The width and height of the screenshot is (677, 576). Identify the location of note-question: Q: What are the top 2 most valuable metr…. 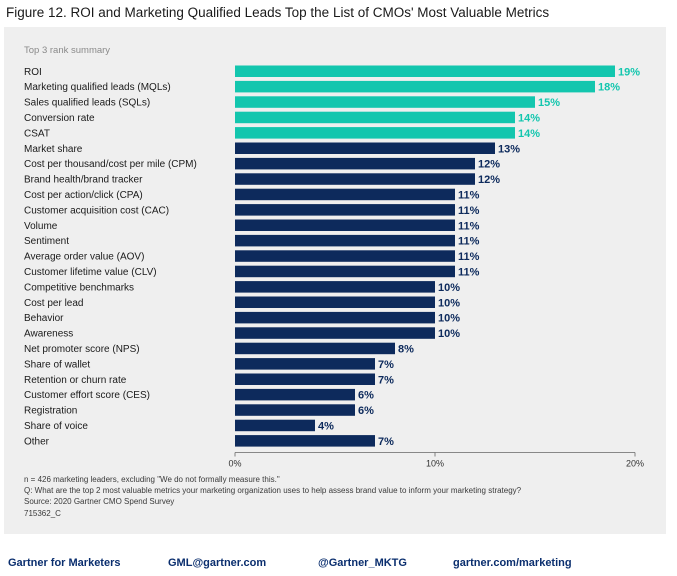
(273, 491).